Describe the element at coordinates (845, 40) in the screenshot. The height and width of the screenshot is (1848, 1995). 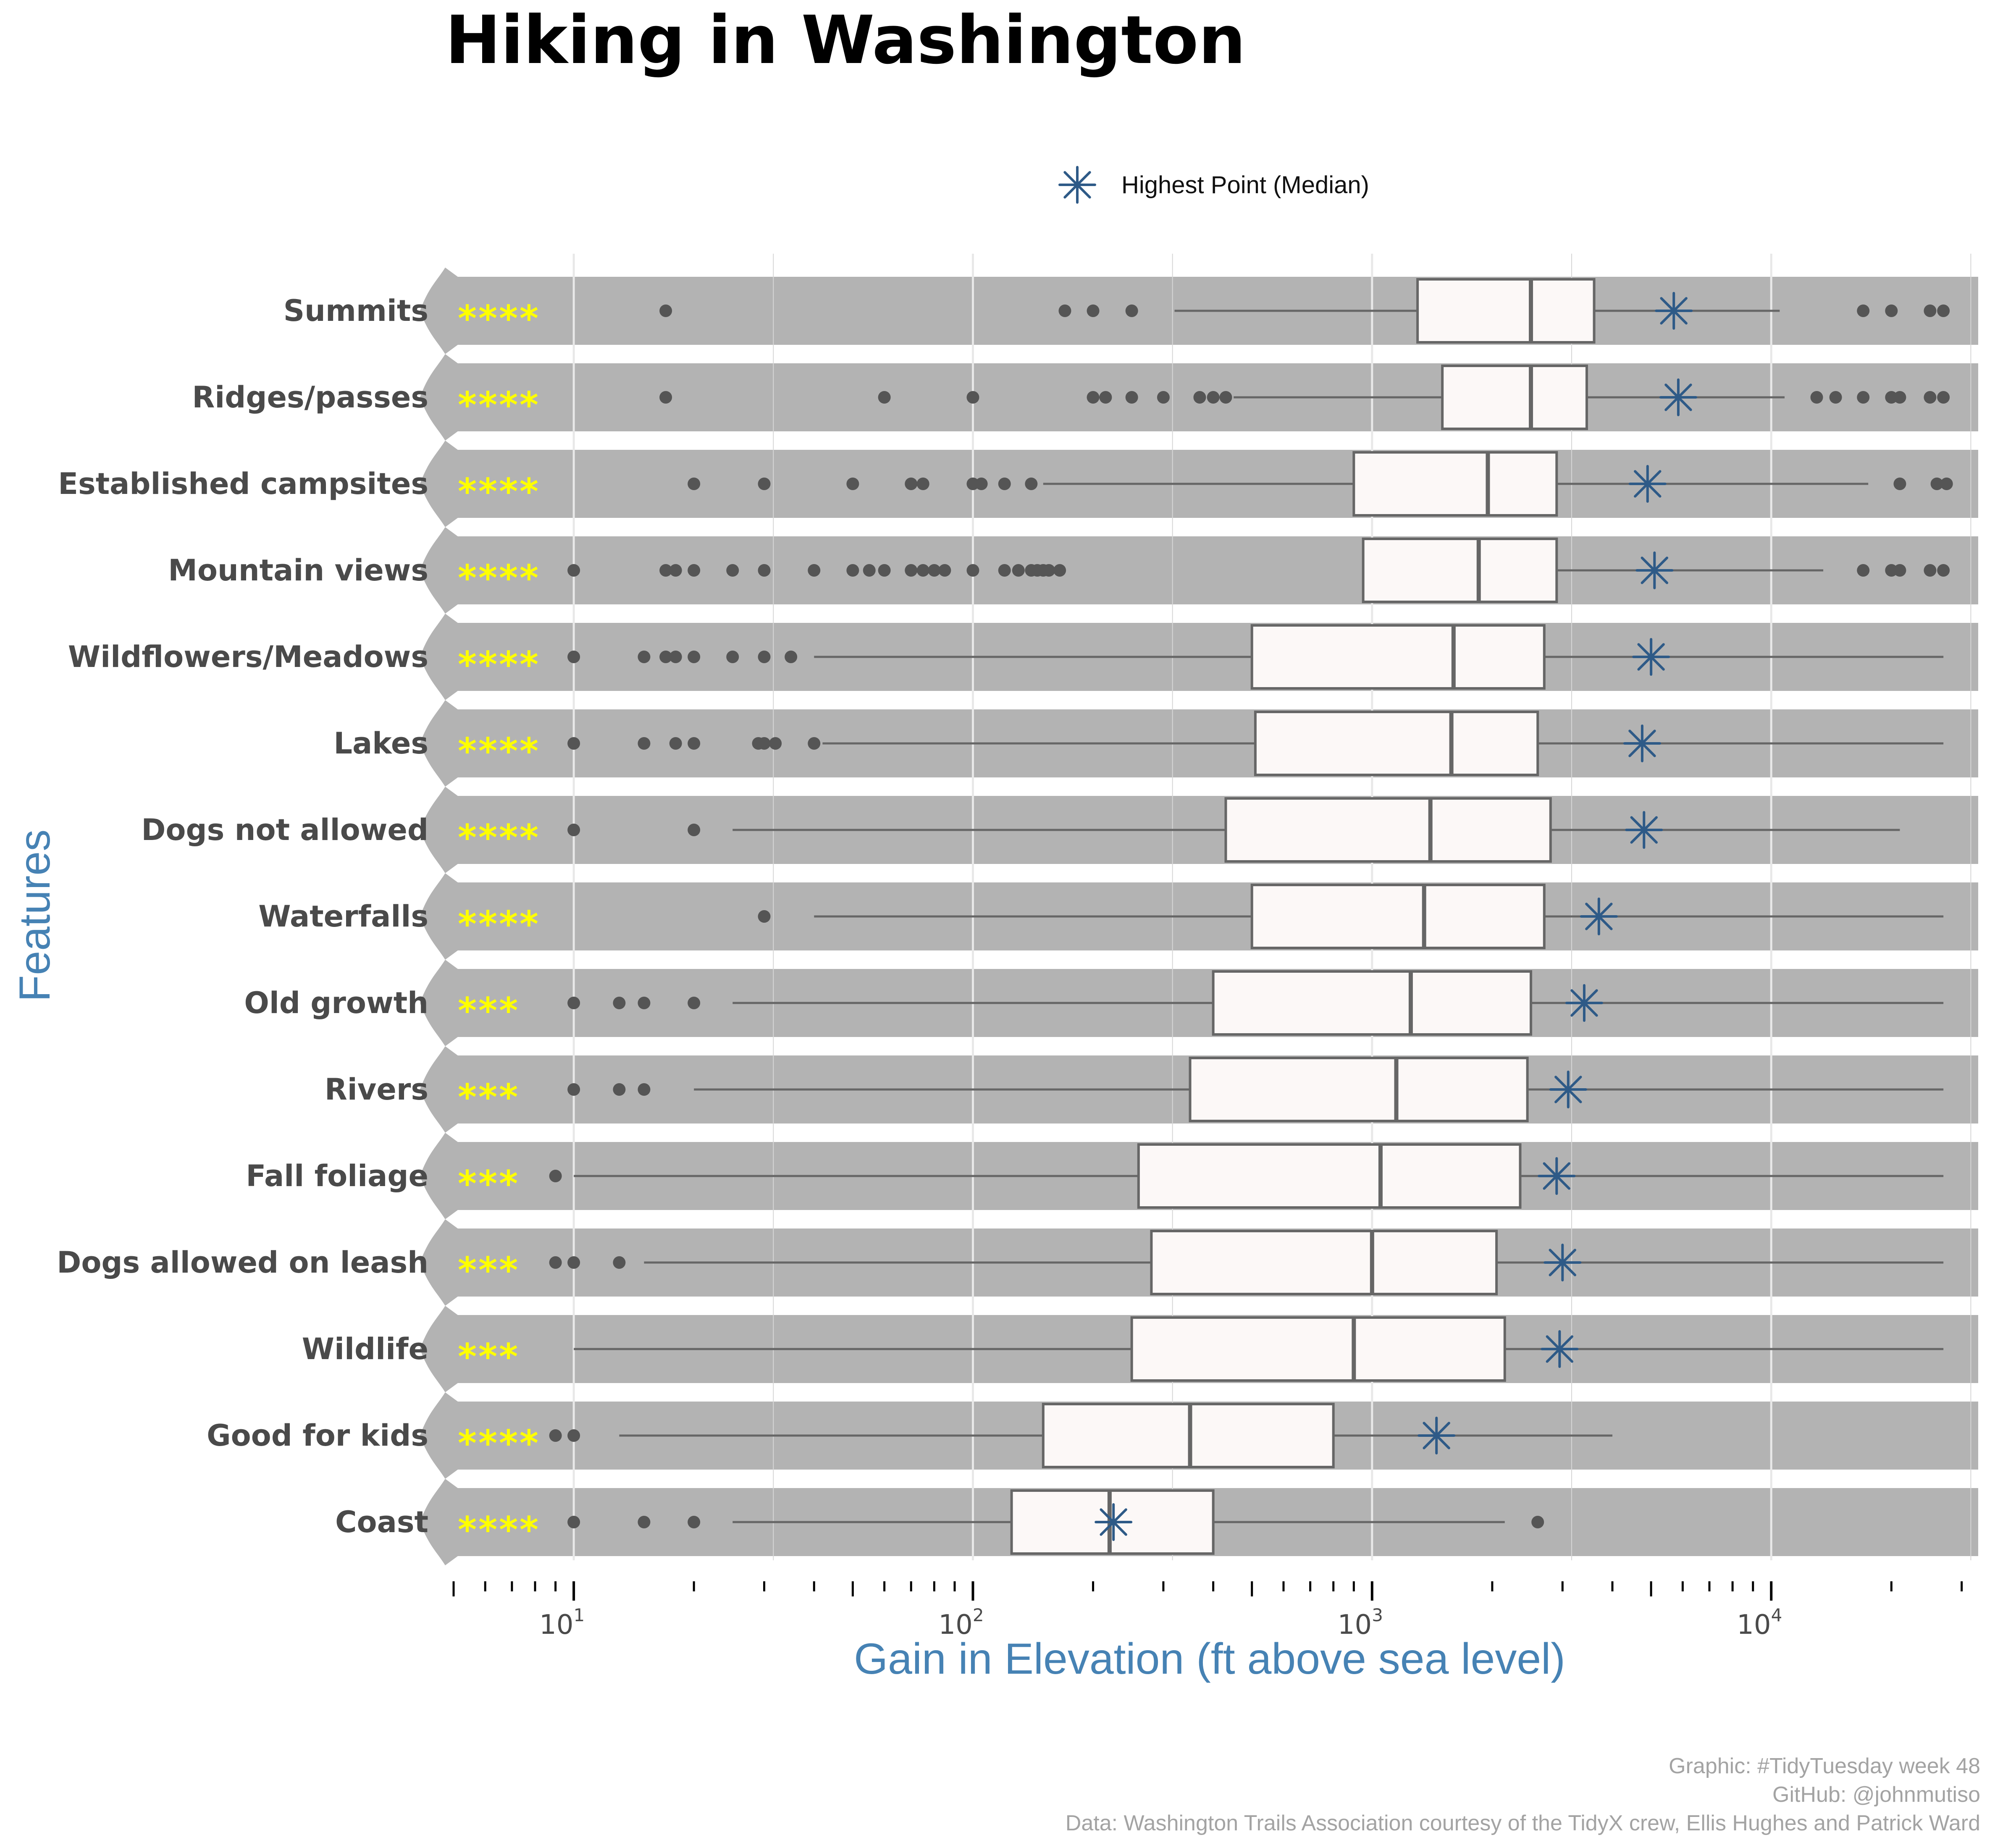
I see `chart-title: Hiking in Washington` at that location.